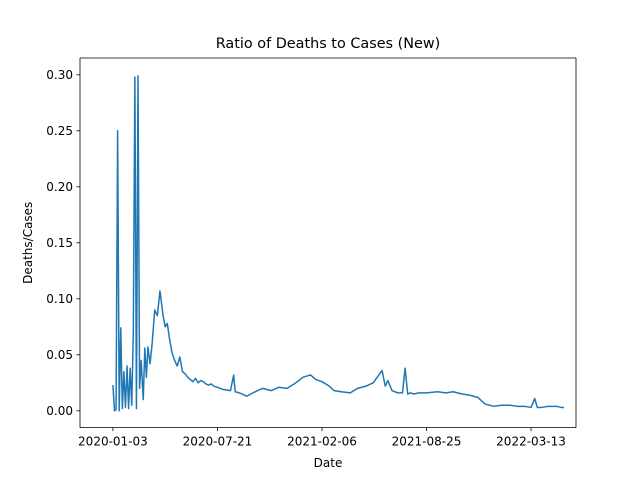 This screenshot has height=480, width=640. Describe the element at coordinates (322, 442) in the screenshot. I see `x-tick-label: 2021-02-06` at that location.